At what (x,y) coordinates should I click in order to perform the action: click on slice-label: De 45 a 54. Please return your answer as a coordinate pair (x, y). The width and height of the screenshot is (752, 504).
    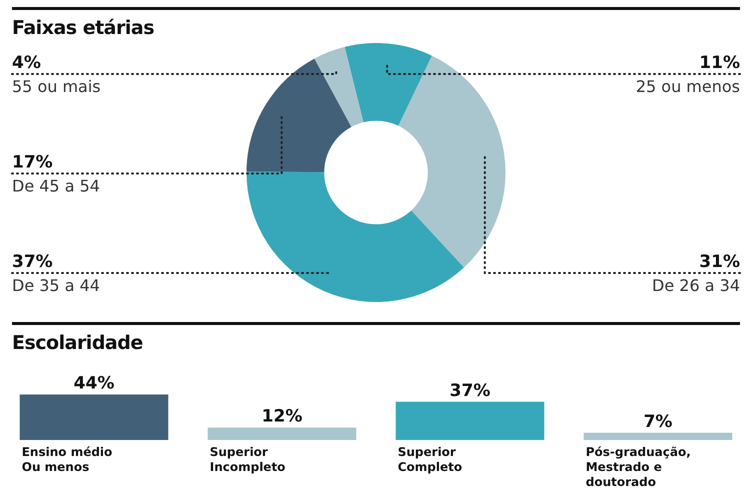
    Looking at the image, I should click on (56, 186).